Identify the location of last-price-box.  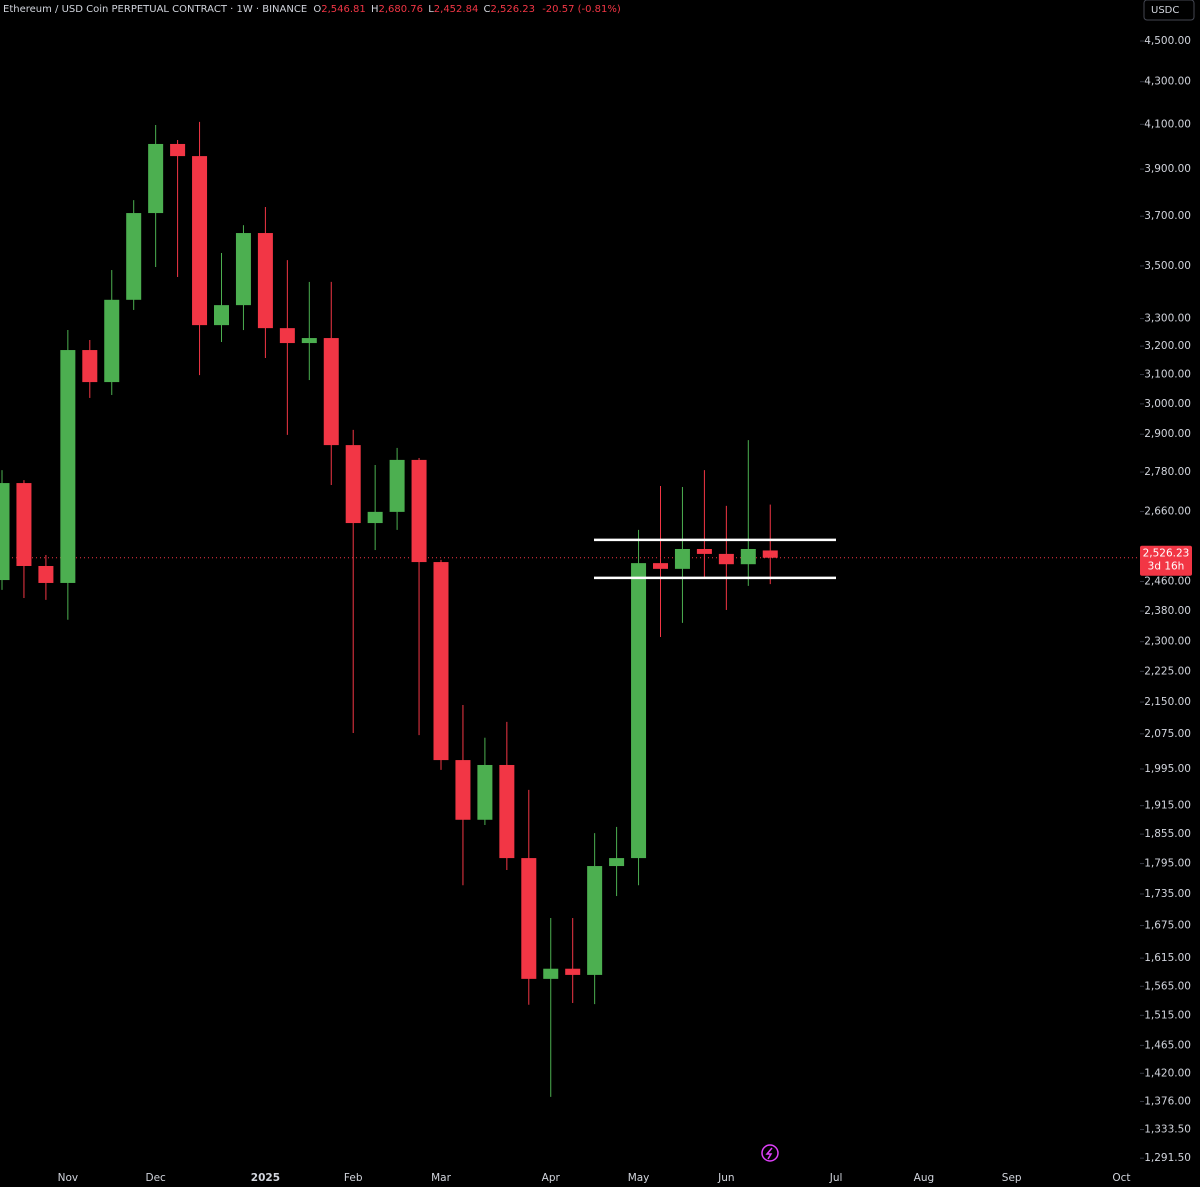
(1166, 560).